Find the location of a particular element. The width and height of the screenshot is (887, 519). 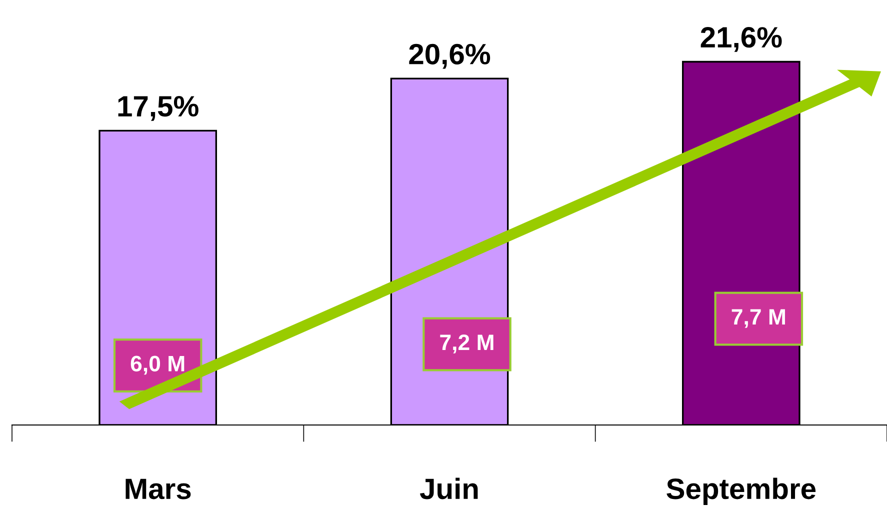

x-tick-label: Septembre is located at coordinates (741, 491).